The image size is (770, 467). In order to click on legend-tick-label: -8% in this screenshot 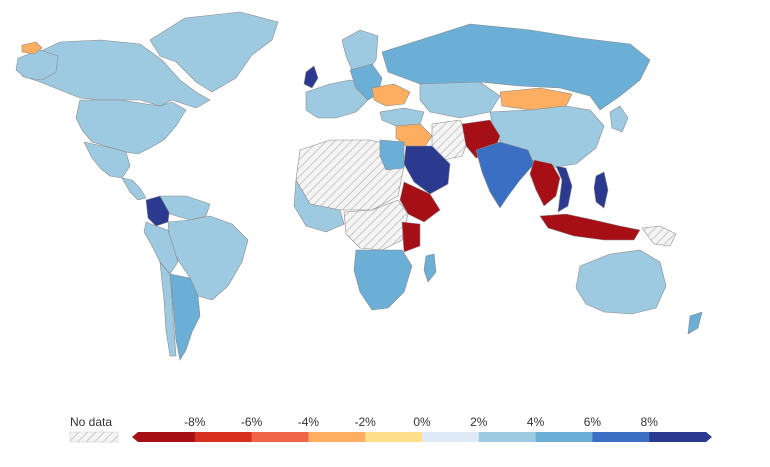, I will do `click(195, 422)`.